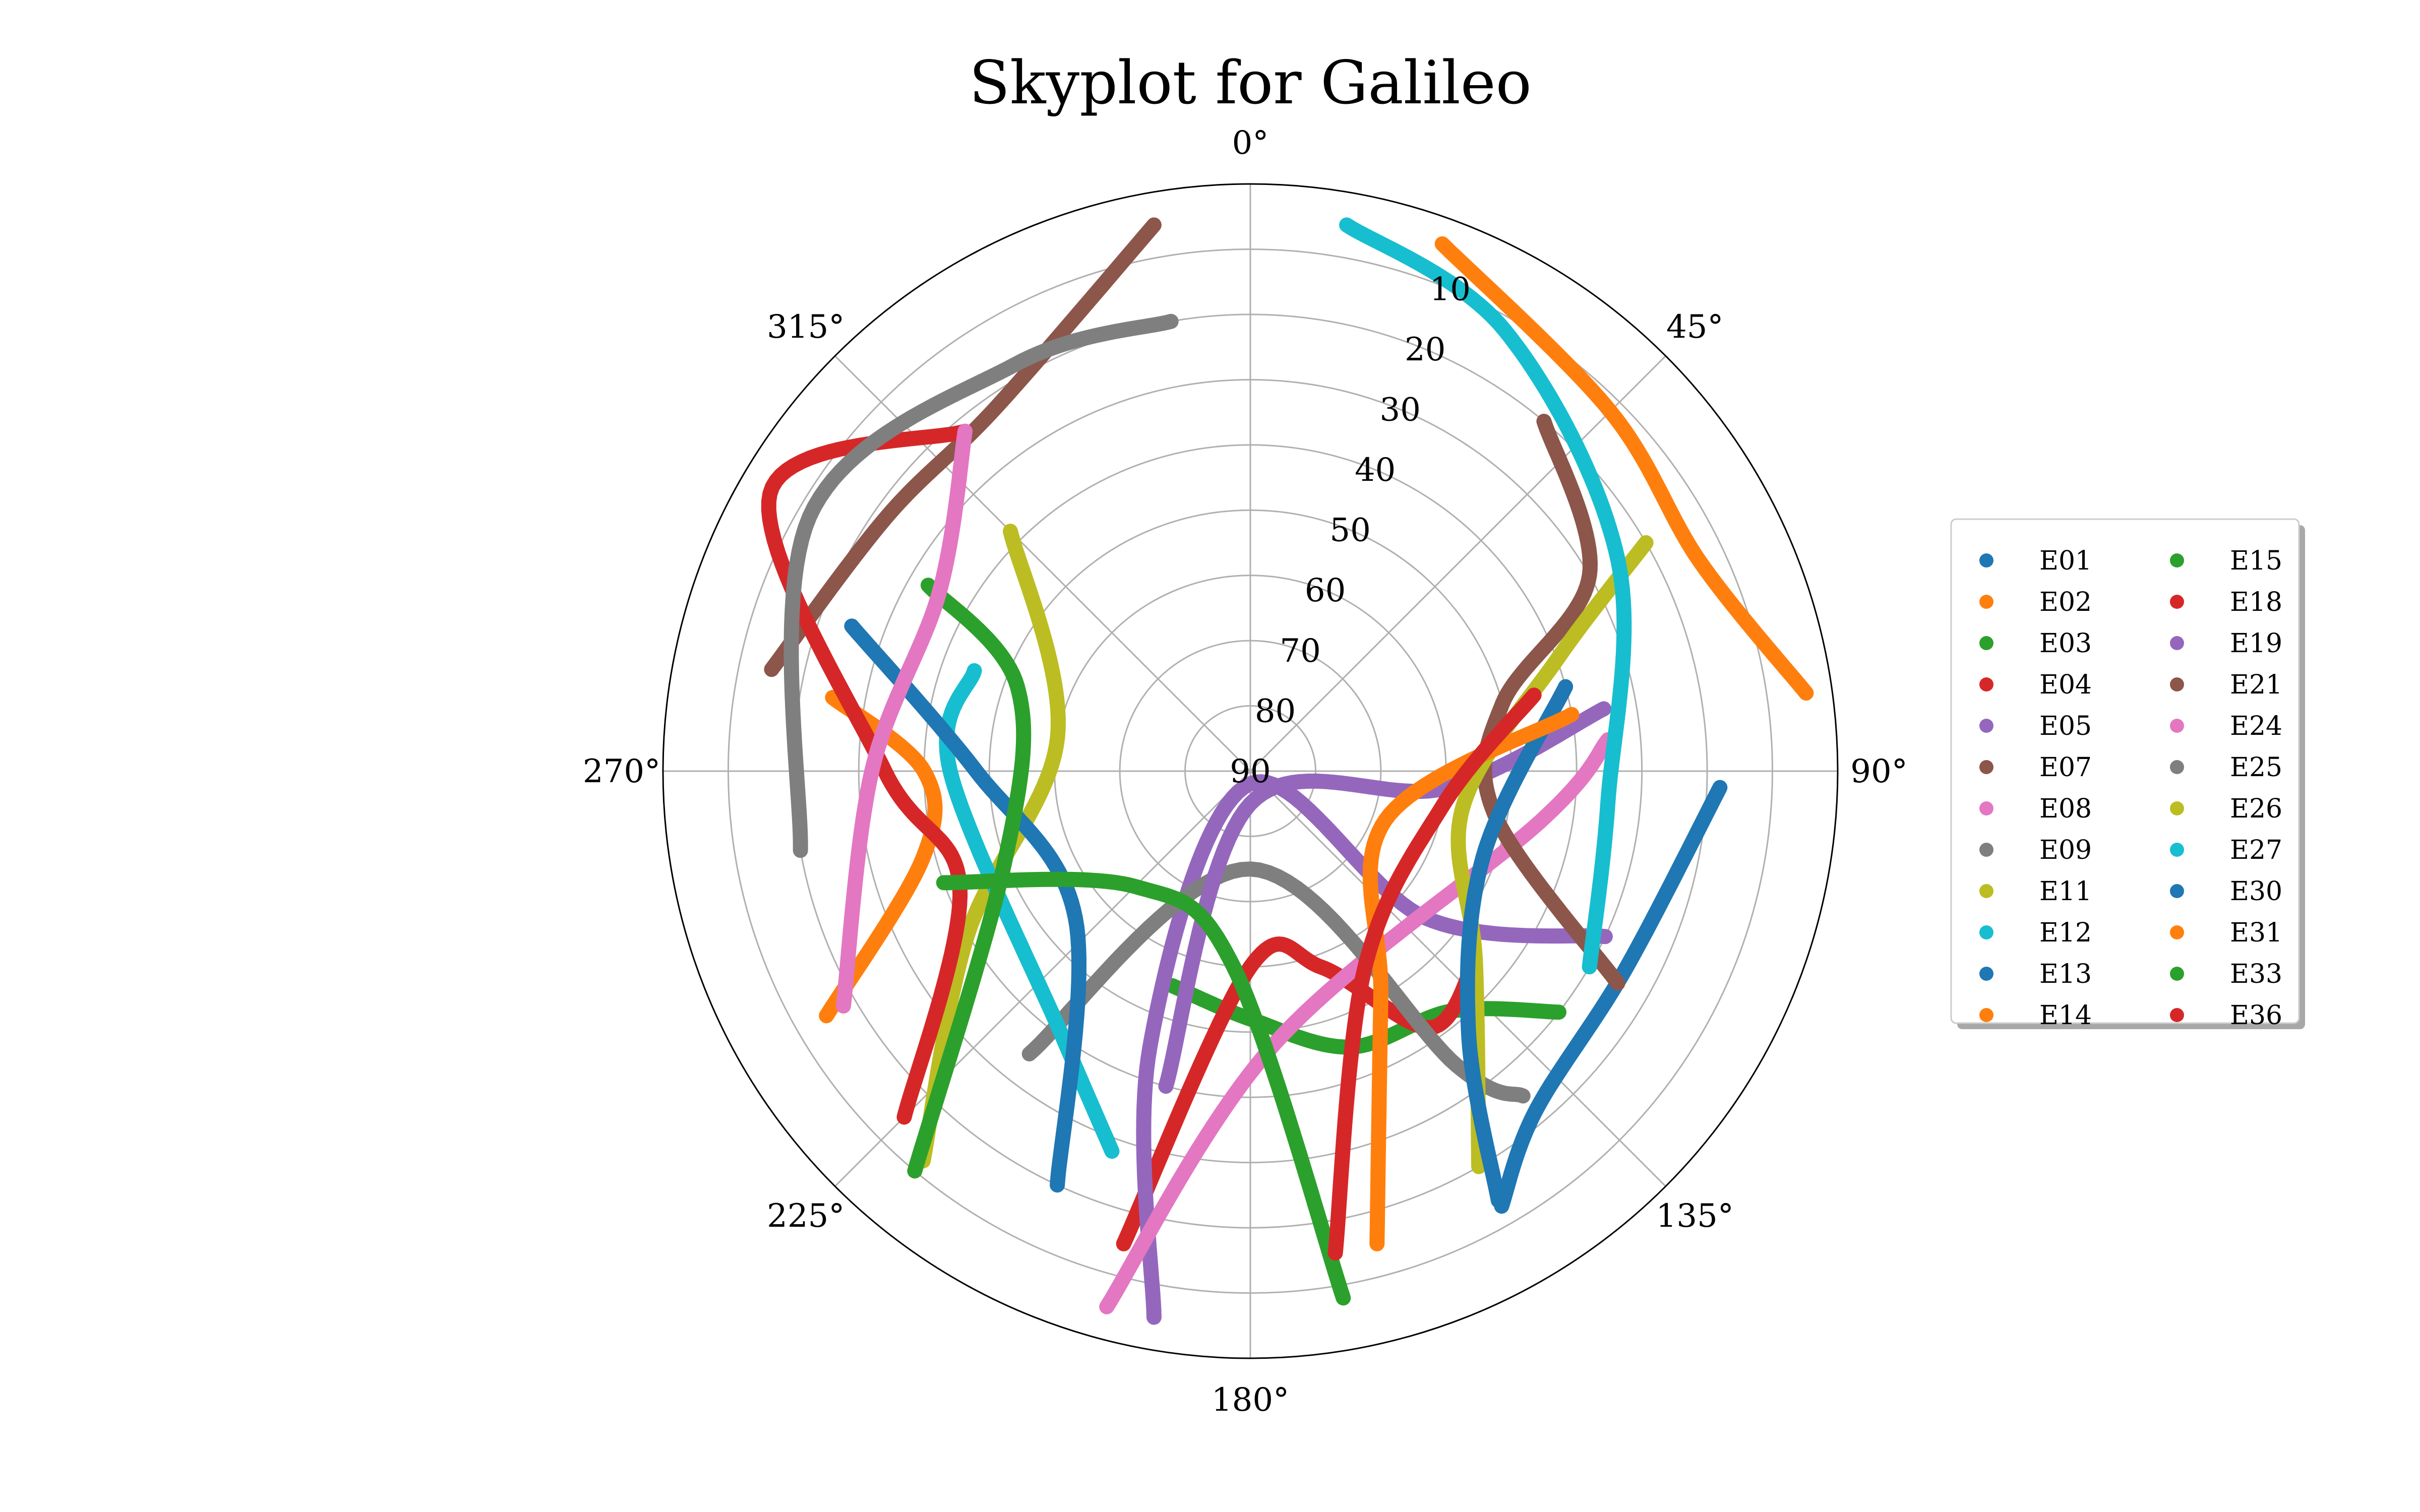  I want to click on elevation-tick-label: 40, so click(1375, 470).